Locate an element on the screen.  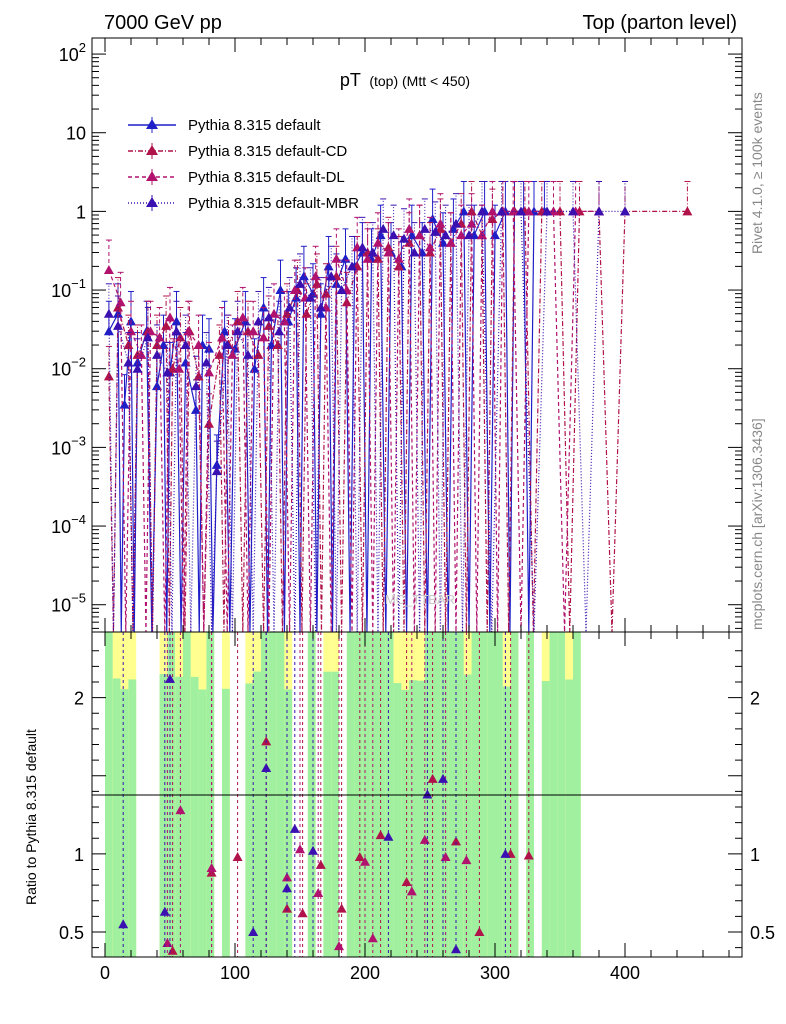
header-left: 7000 GeV pp is located at coordinates (163, 23).